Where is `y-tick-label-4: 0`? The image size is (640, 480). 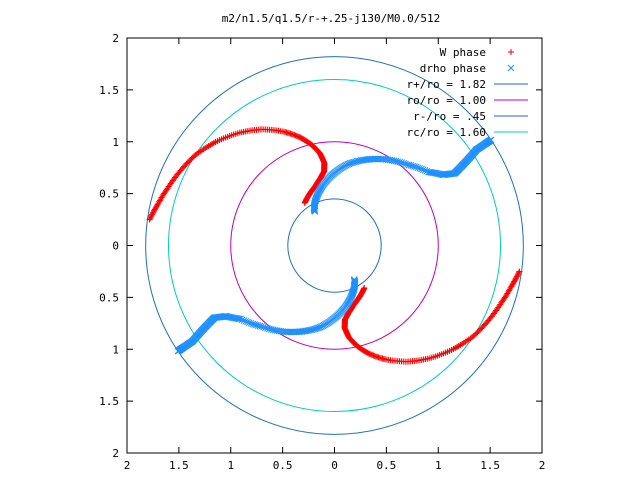
y-tick-label-4: 0 is located at coordinates (115, 246).